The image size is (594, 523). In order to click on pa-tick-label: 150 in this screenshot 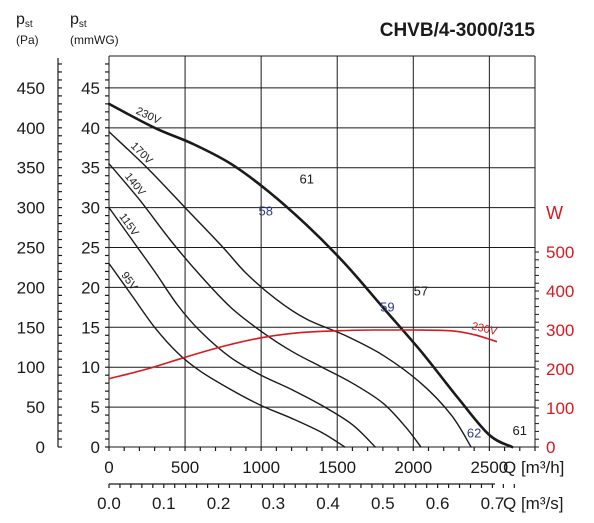, I will do `click(31, 327)`.